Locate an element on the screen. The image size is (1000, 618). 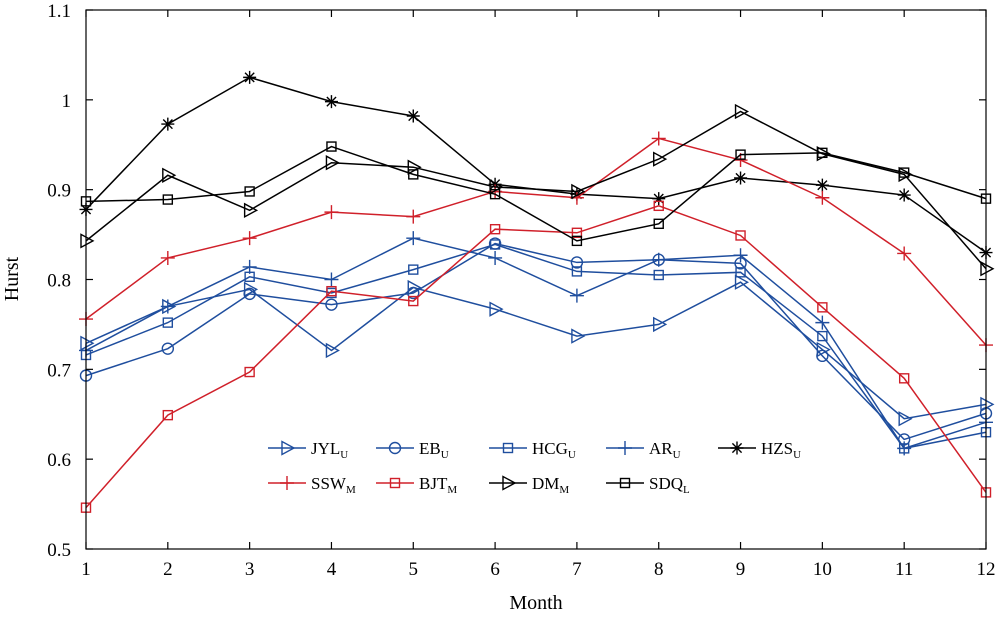
legend-label-eb: EBU is located at coordinates (434, 450).